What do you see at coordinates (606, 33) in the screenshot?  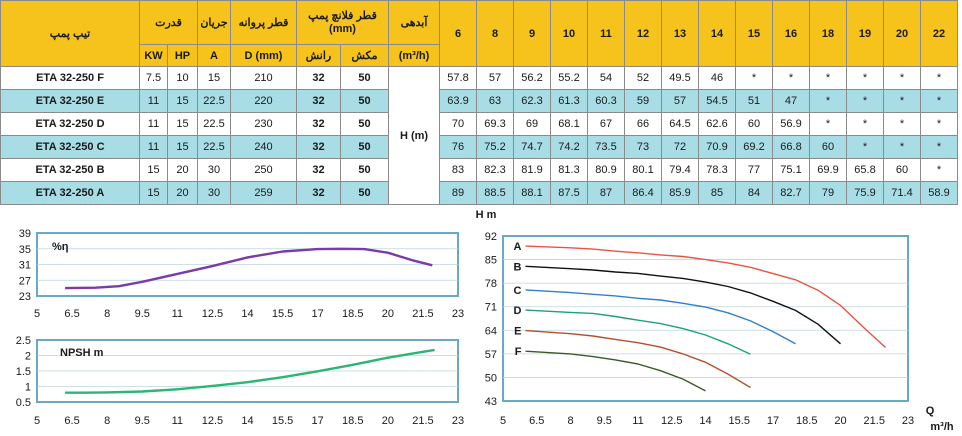 I see `flow-col: 11` at bounding box center [606, 33].